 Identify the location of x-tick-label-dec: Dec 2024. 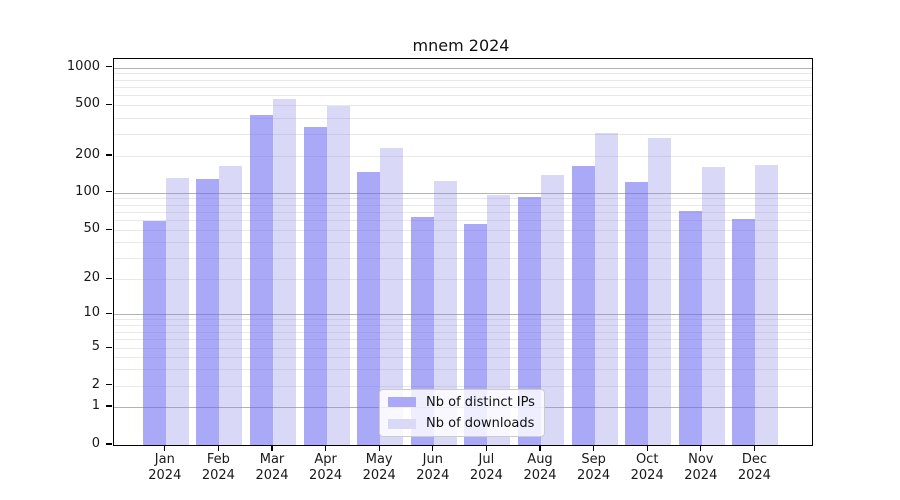
(754, 468).